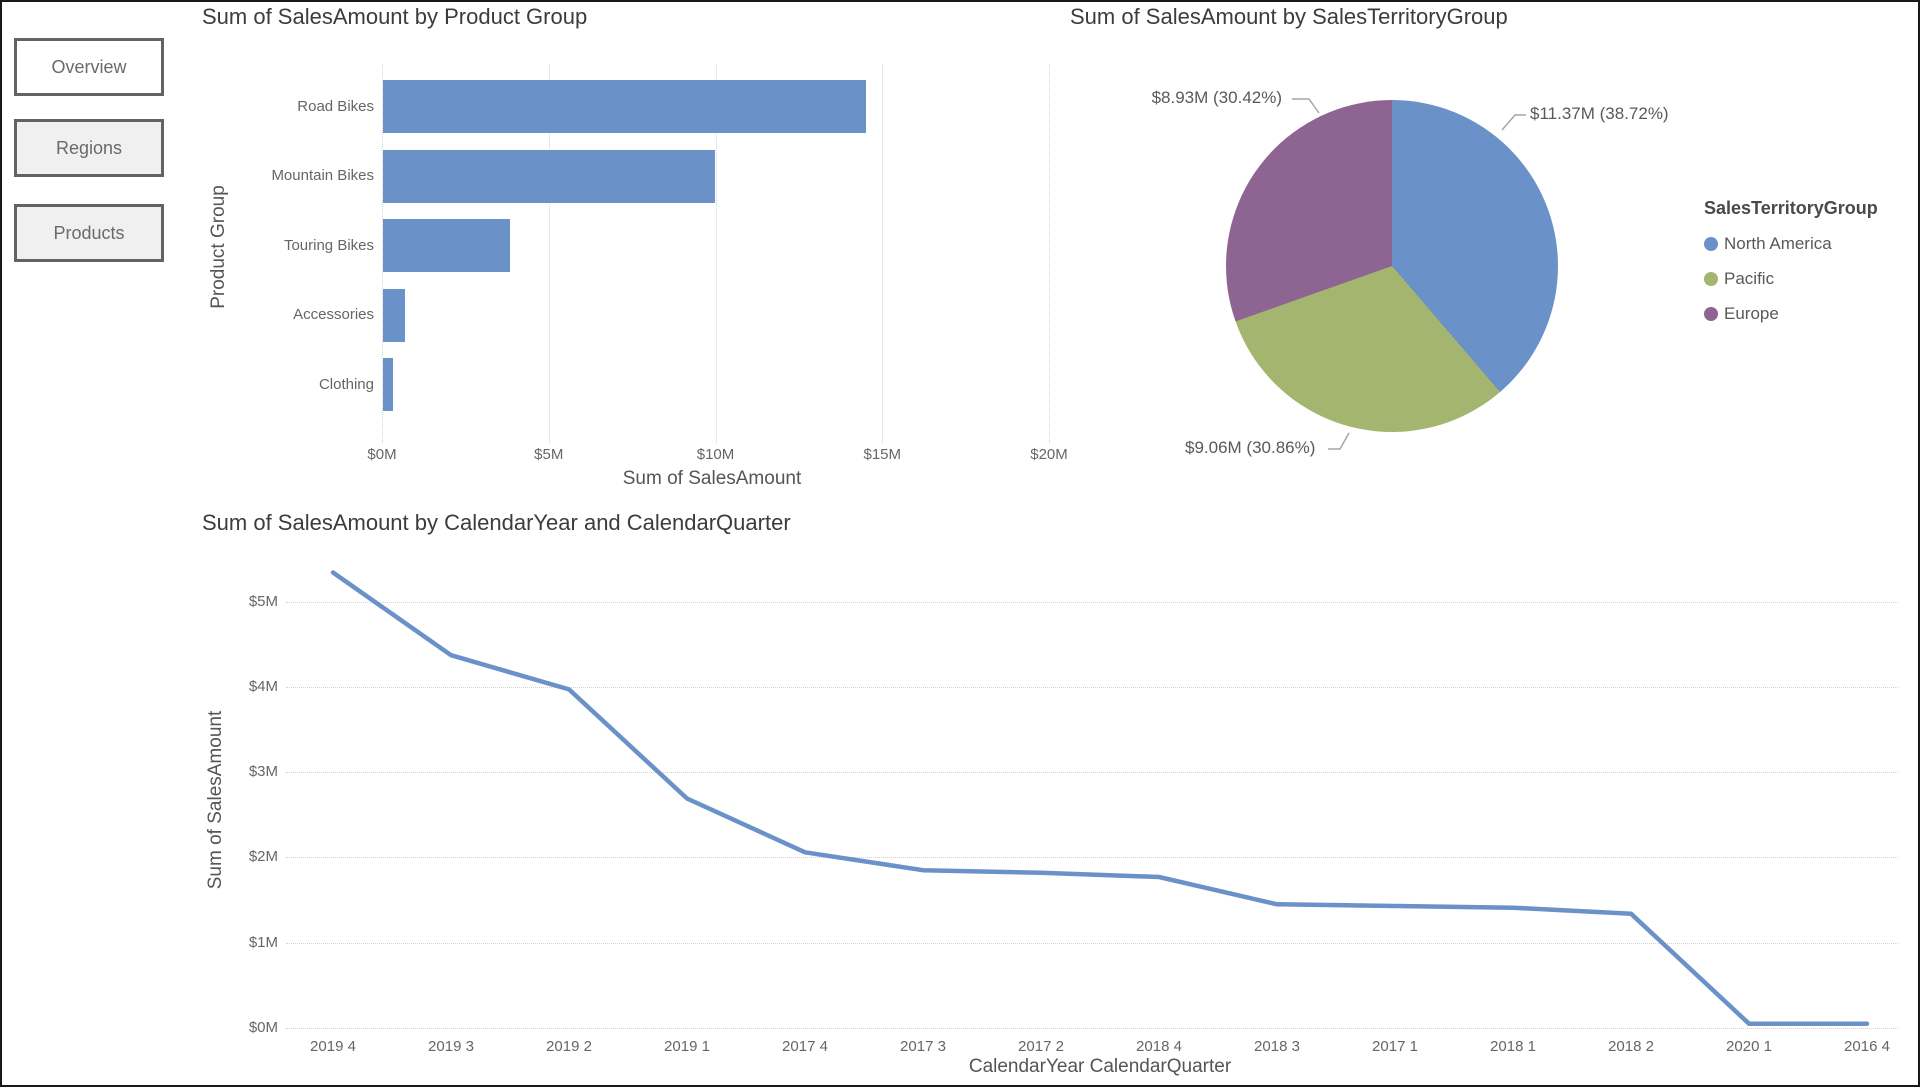  Describe the element at coordinates (1513, 122) in the screenshot. I see `pie-leader-line-north-america` at that location.